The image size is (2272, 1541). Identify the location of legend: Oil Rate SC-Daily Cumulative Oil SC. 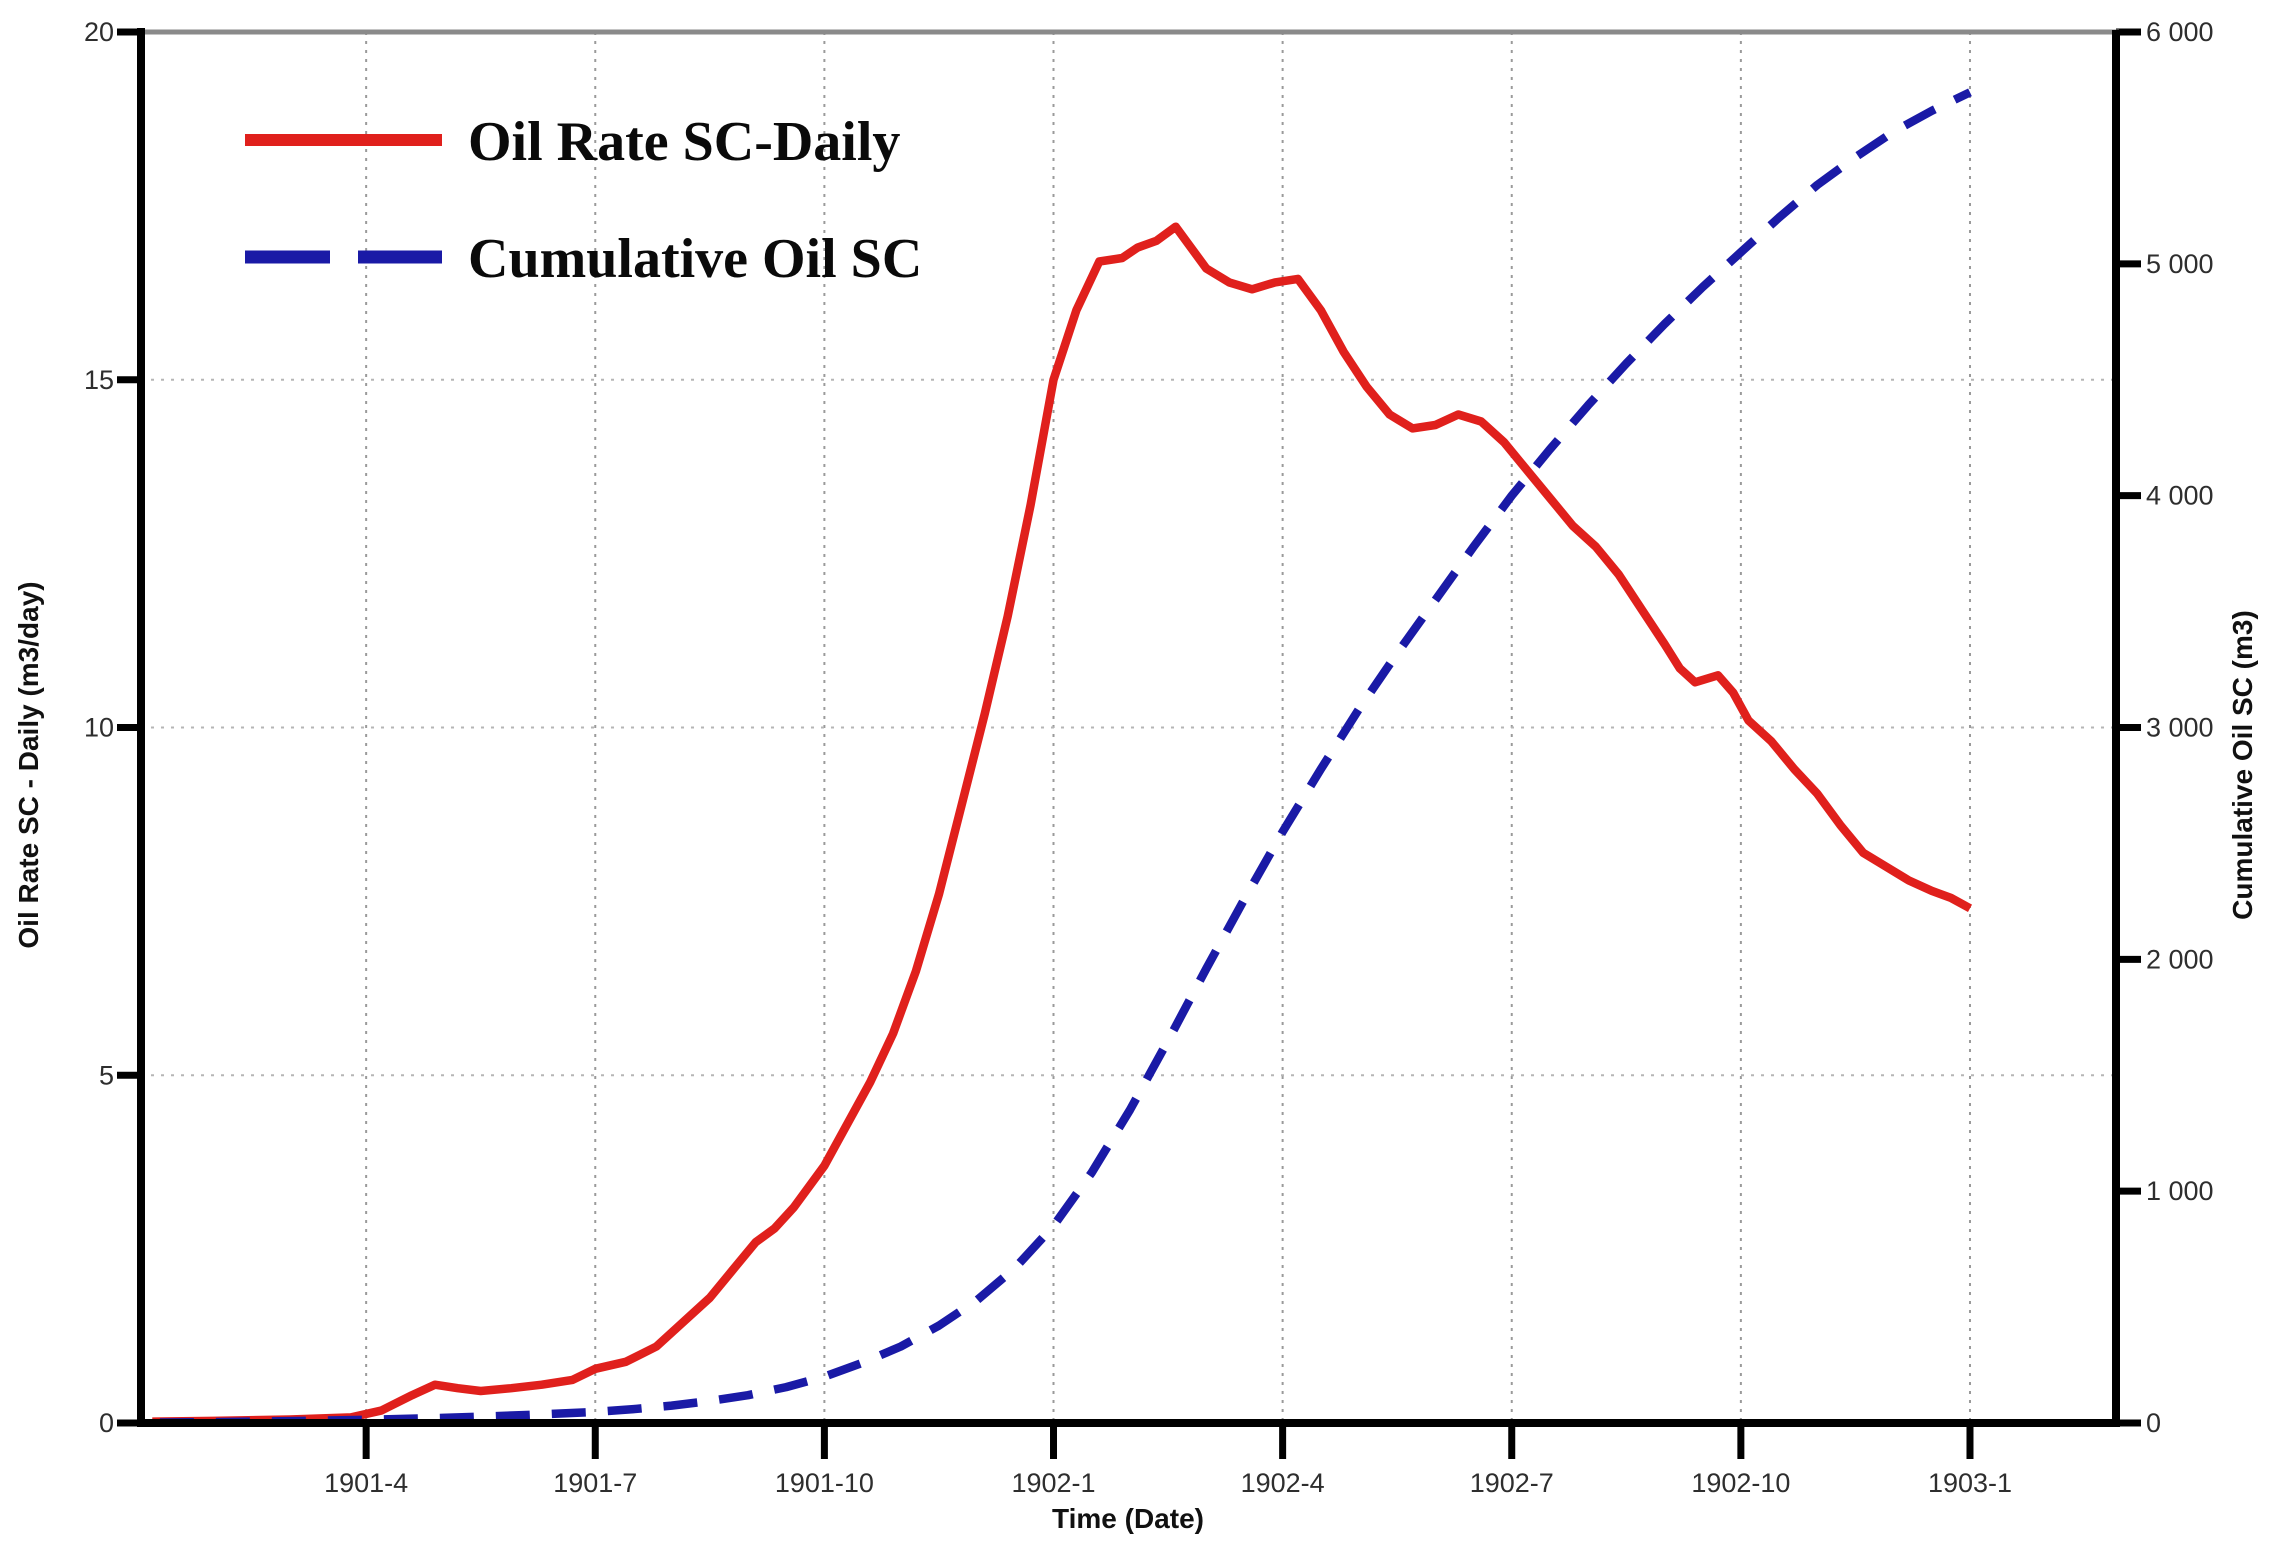
(583, 200).